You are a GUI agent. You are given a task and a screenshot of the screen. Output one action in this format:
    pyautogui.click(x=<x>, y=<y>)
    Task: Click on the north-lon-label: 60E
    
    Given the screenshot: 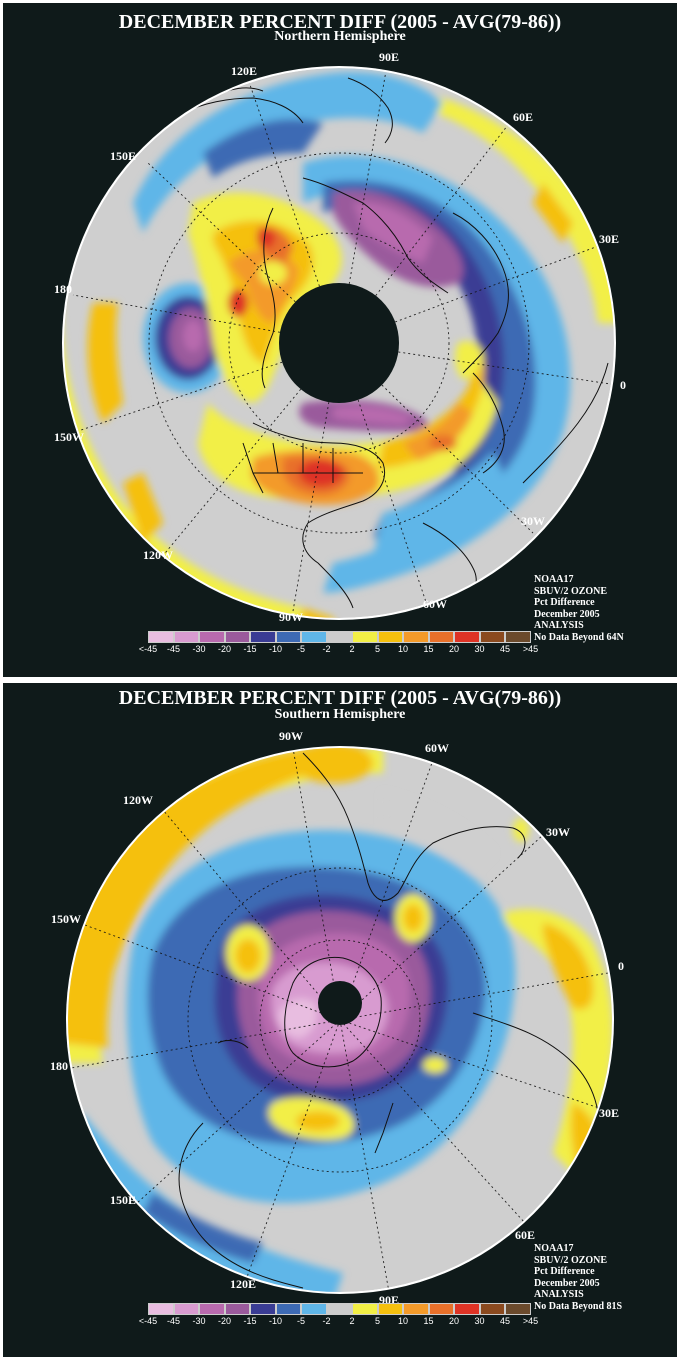 What is the action you would take?
    pyautogui.click(x=523, y=117)
    